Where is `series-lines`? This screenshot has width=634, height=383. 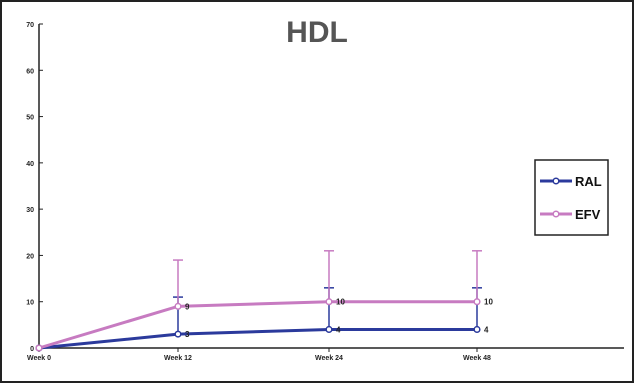
series-lines is located at coordinates (258, 325).